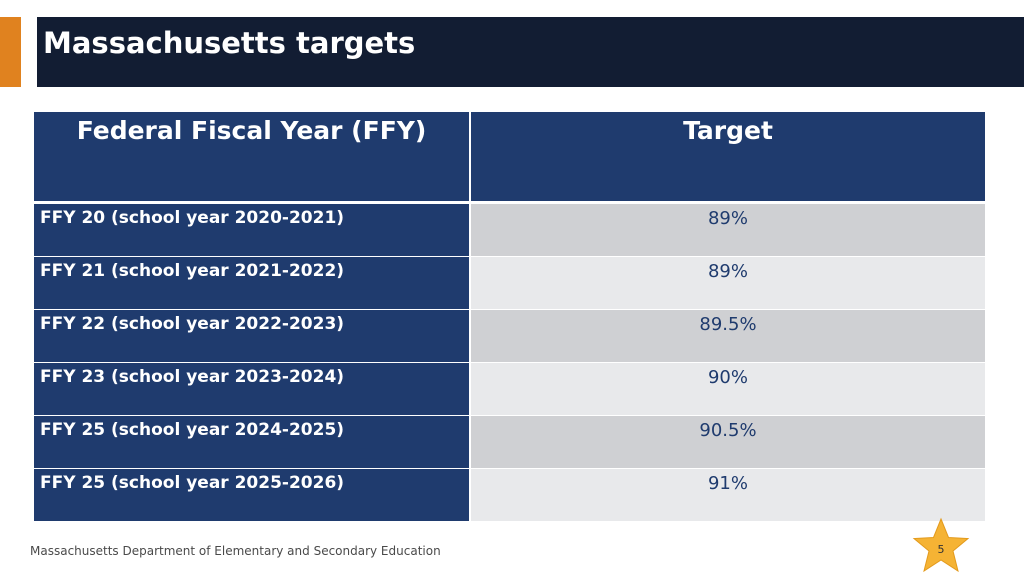  I want to click on title-bar: Massachusetts targets, so click(530, 52).